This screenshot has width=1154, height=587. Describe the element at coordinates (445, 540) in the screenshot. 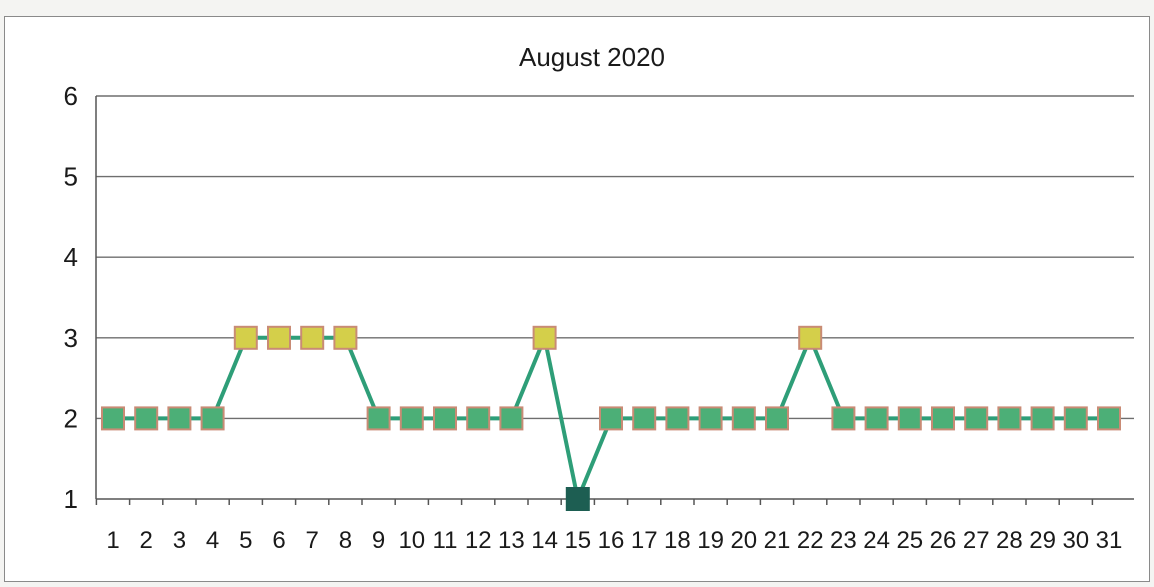

I see `x-tick-label: 11` at that location.